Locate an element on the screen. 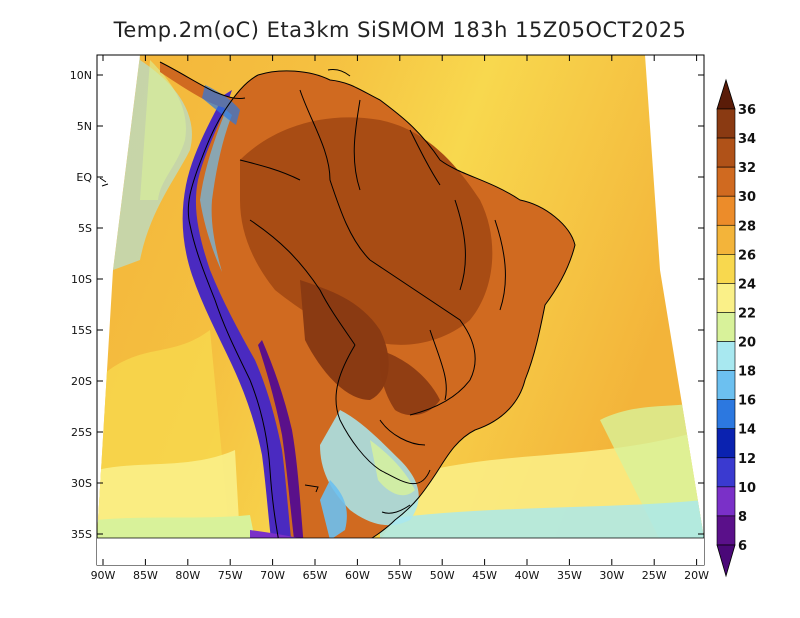 The image size is (800, 618). colorbar-label: 14 is located at coordinates (747, 430).